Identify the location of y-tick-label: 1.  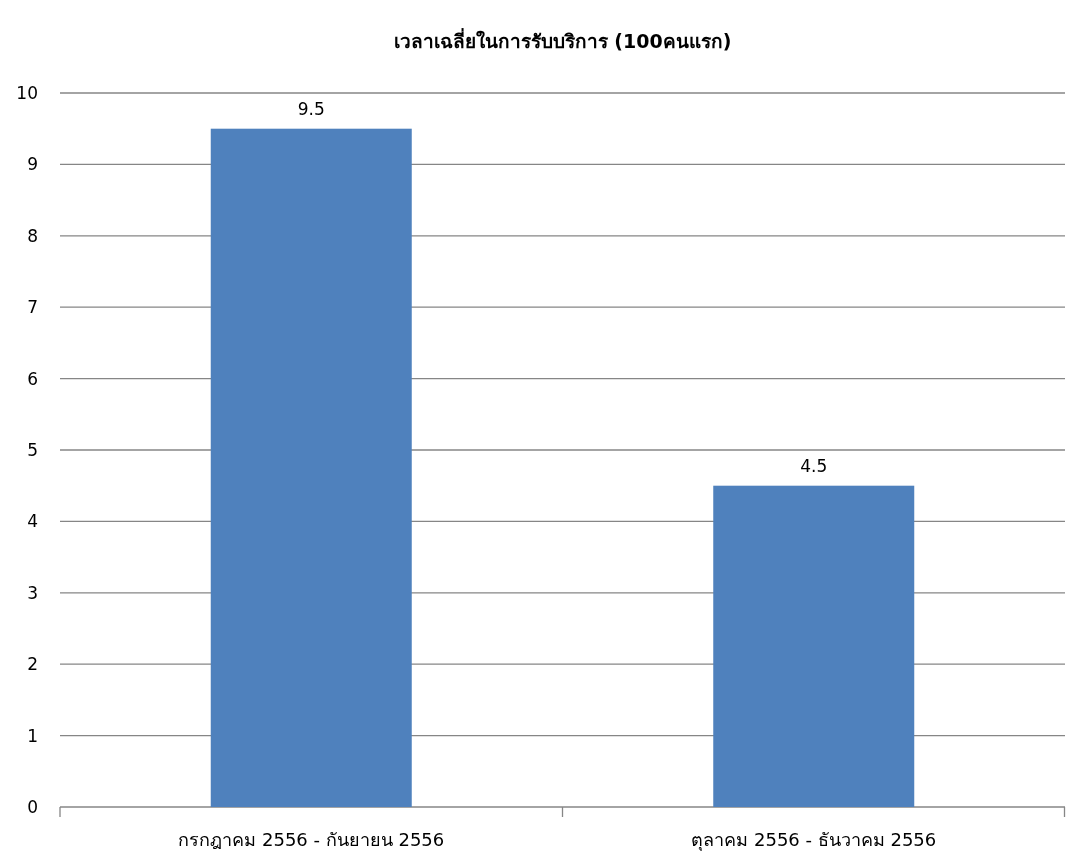
(32, 735).